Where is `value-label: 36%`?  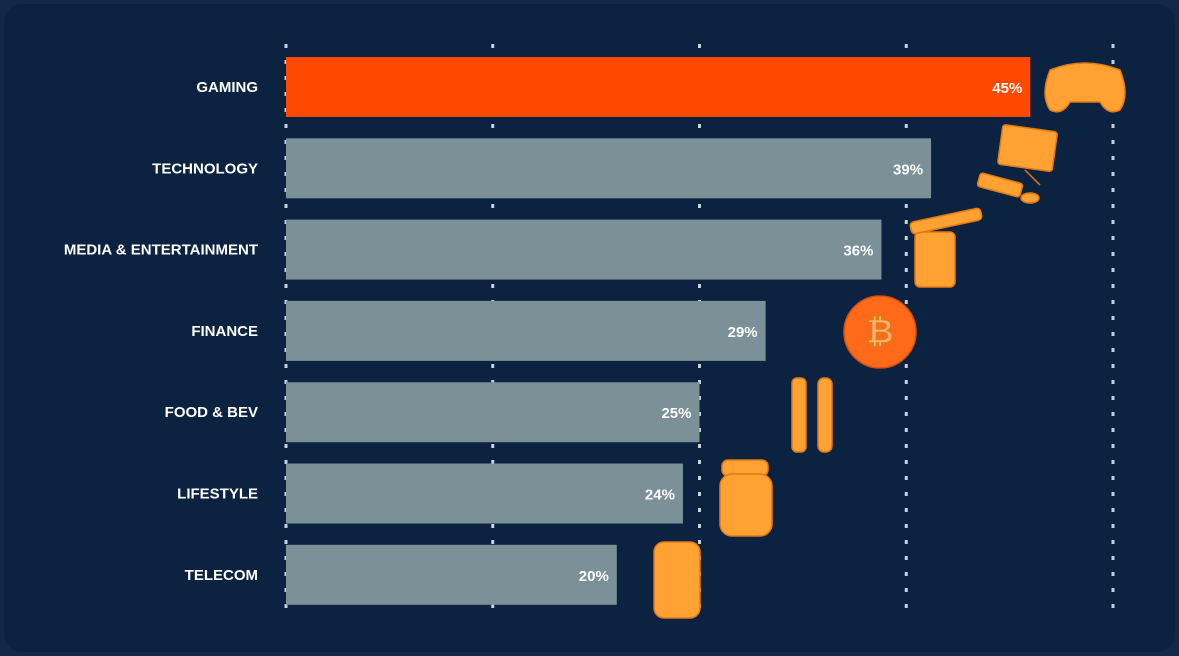 value-label: 36% is located at coordinates (858, 251).